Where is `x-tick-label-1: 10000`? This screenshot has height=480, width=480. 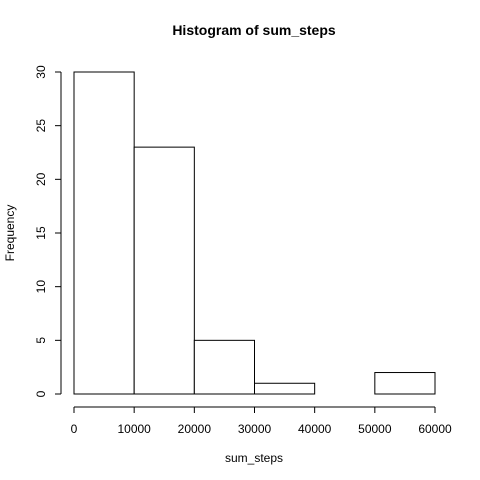
x-tick-label-1: 10000 is located at coordinates (134, 429).